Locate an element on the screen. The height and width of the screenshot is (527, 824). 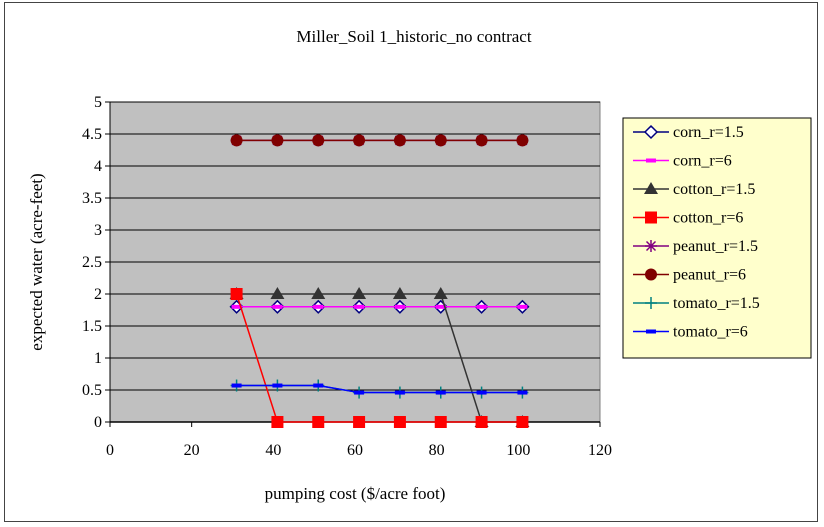
legend-item: corn_r=1.5 is located at coordinates (688, 132).